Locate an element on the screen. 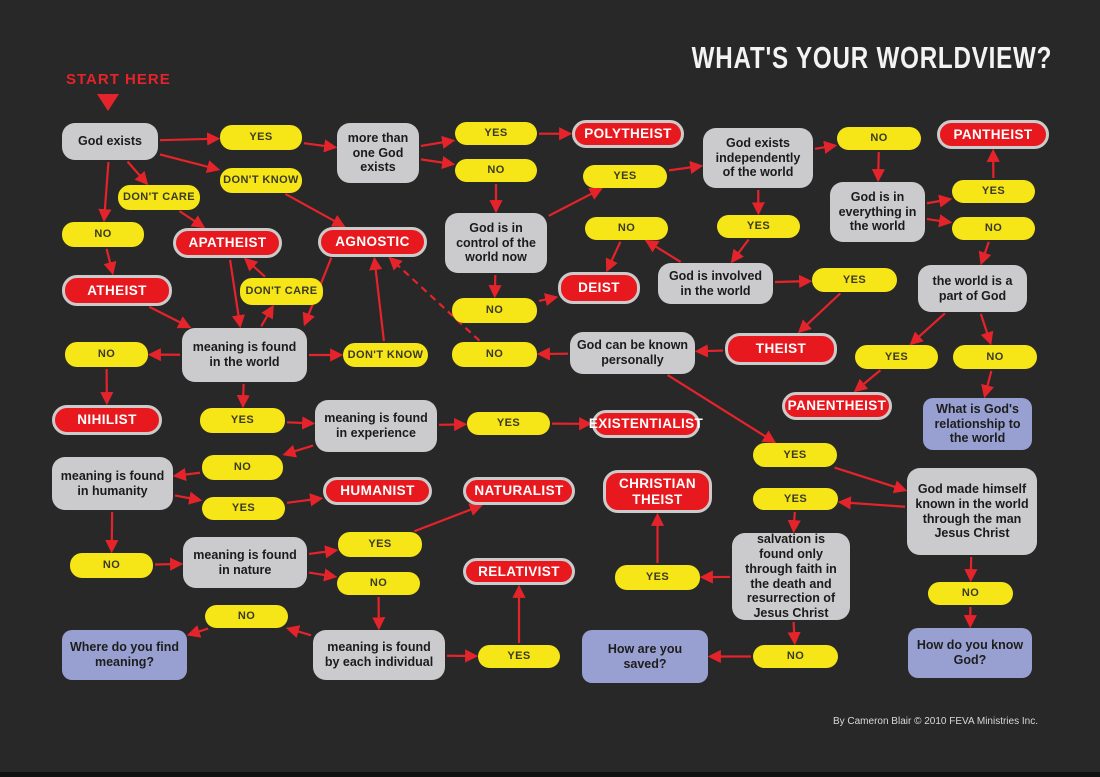 The height and width of the screenshot is (777, 1100). bottom-bar is located at coordinates (550, 774).